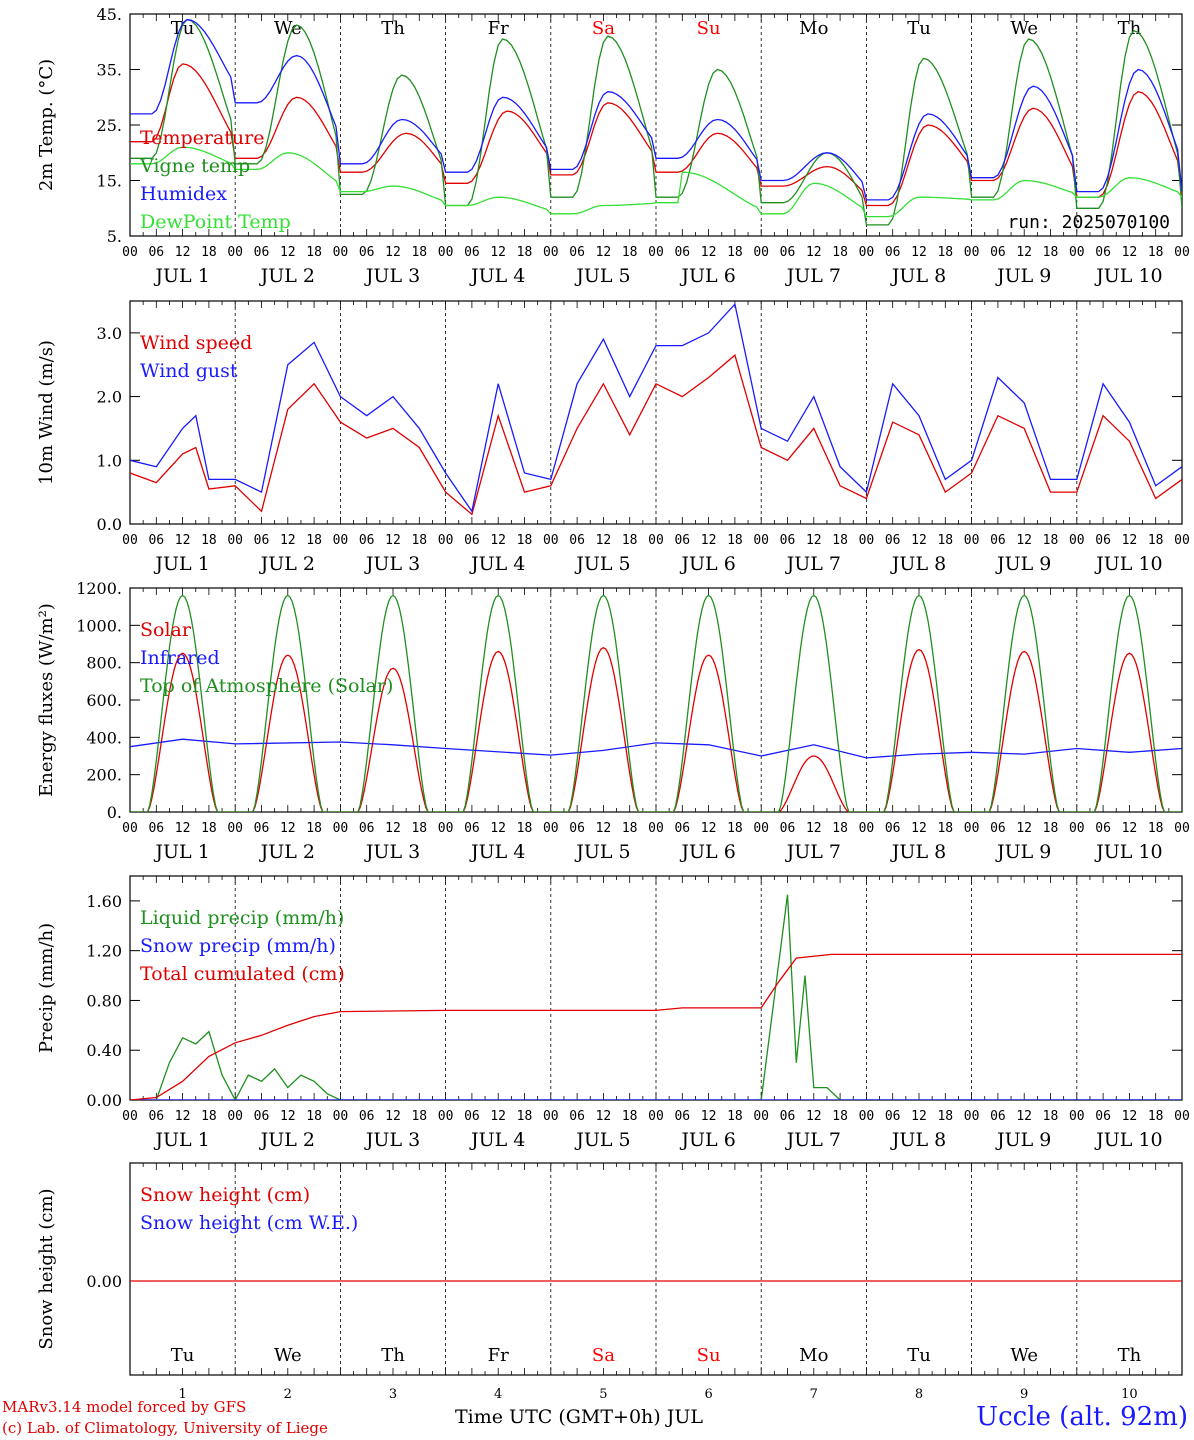 Image resolution: width=1194 pixels, height=1440 pixels. What do you see at coordinates (288, 1394) in the screenshot?
I see `day-number-label: 2` at bounding box center [288, 1394].